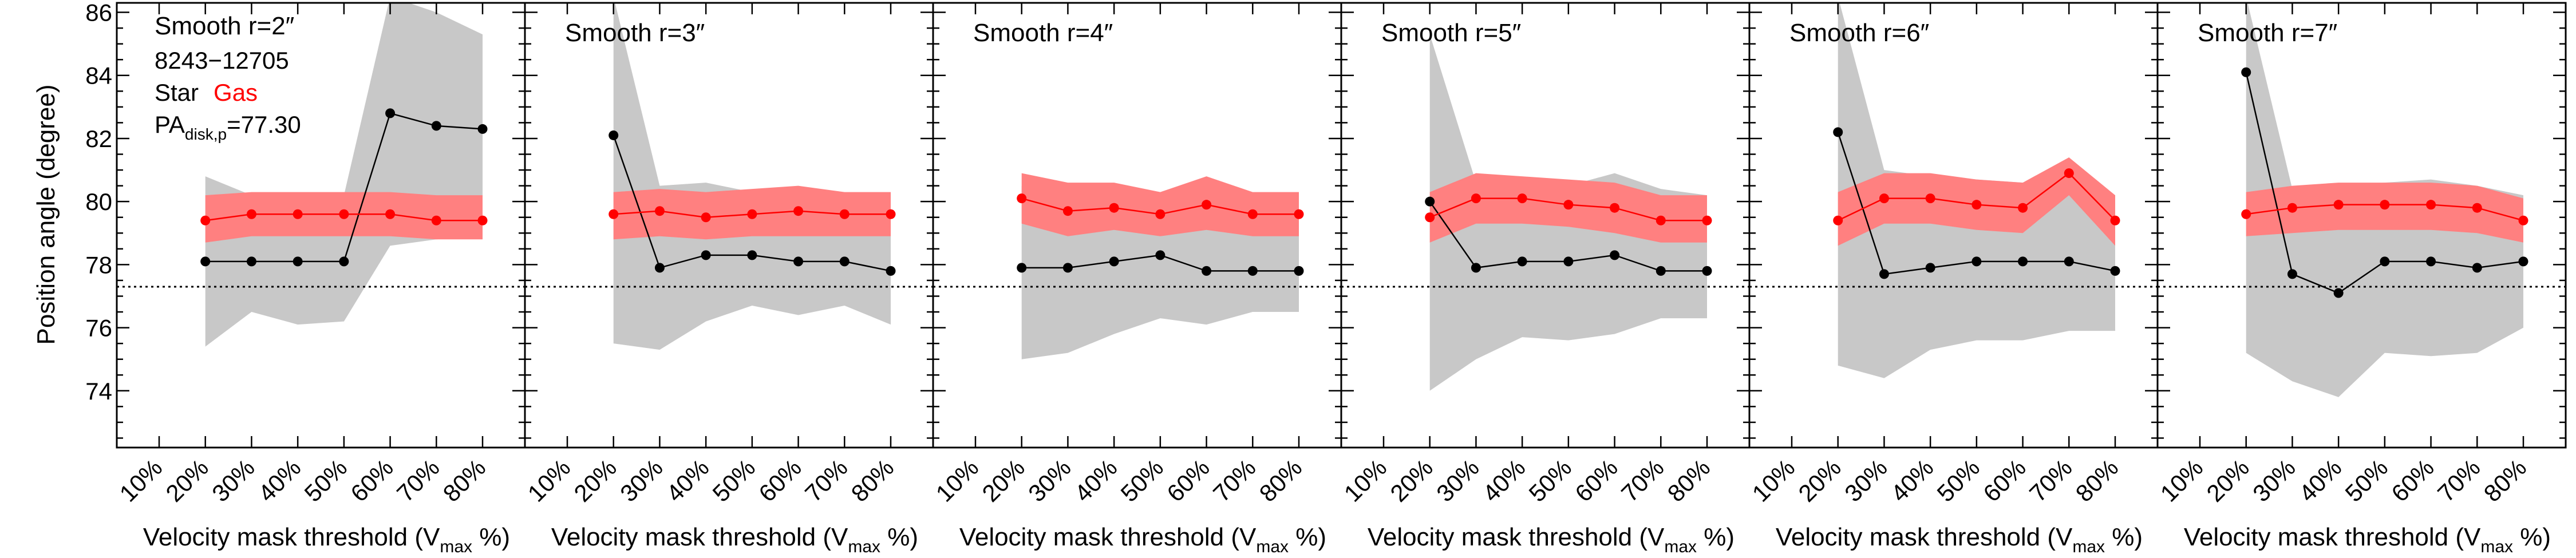 This screenshot has height=558, width=2576. Describe the element at coordinates (326, 539) in the screenshot. I see `x-axis-label: Velocity mask threshold (Vmax %)` at that location.